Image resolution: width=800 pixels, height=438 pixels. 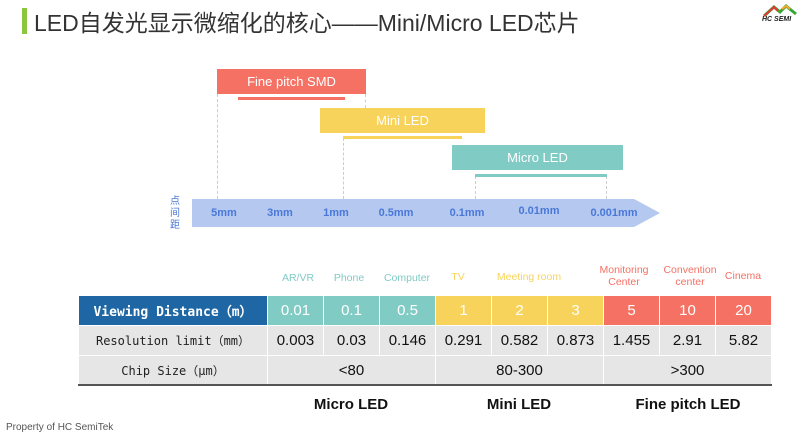 I want to click on app-label: Computer, so click(x=407, y=278).